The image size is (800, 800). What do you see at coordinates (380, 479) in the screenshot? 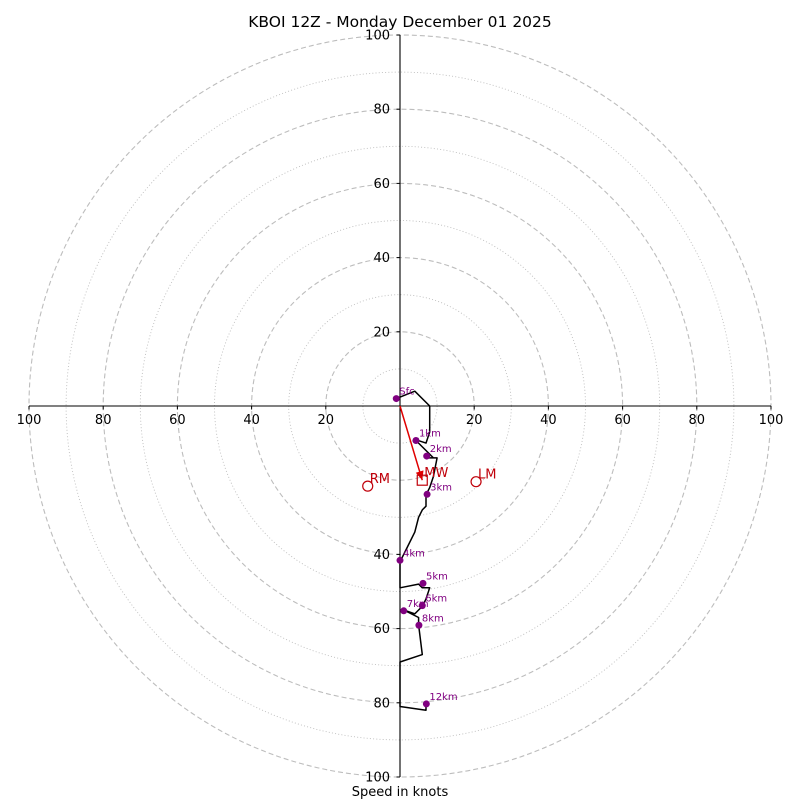
I see `vector-label-RM: RM` at bounding box center [380, 479].